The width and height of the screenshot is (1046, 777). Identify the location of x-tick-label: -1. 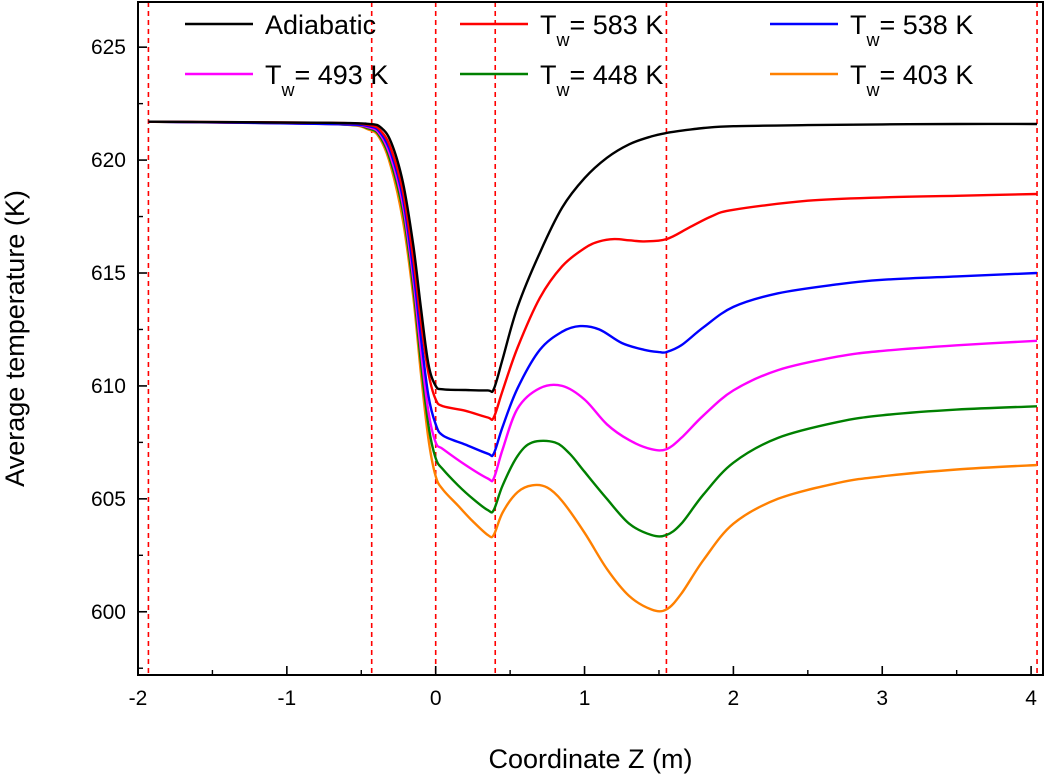
(287, 698).